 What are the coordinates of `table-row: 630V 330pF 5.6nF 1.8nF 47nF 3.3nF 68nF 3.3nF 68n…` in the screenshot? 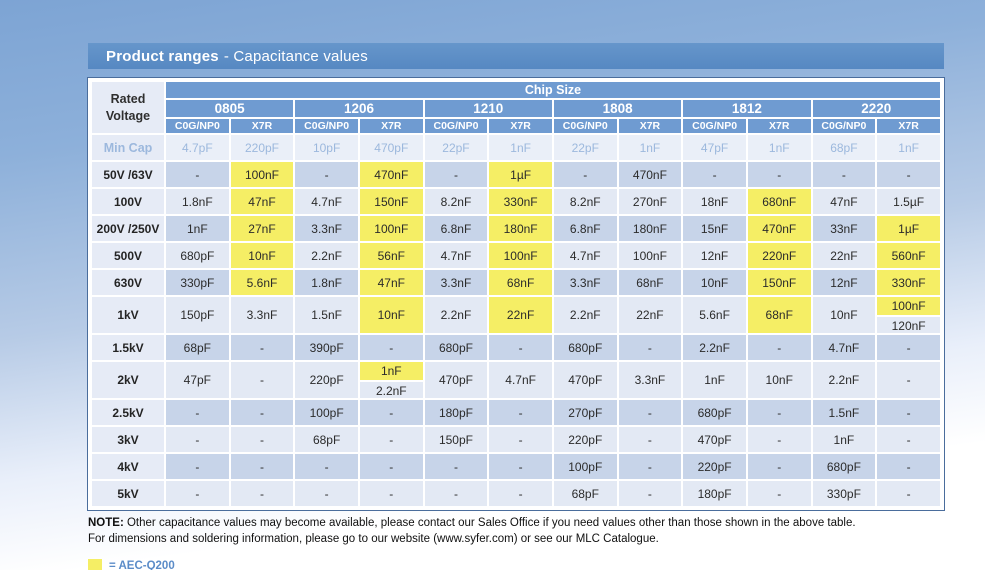 It's located at (516, 282).